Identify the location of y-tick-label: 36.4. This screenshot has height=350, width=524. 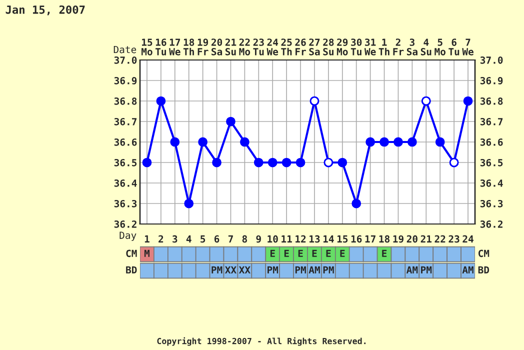
(125, 183).